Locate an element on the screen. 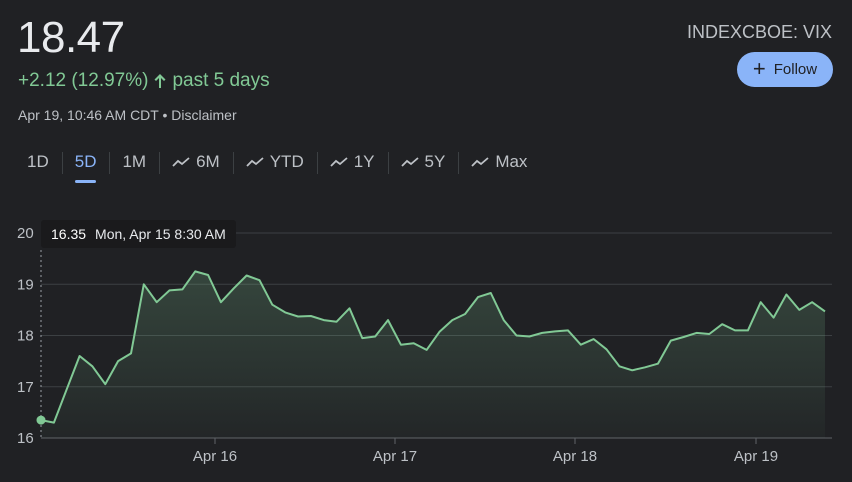  tooltip-time: Mon, Apr 15 8:30 AM is located at coordinates (160, 234).